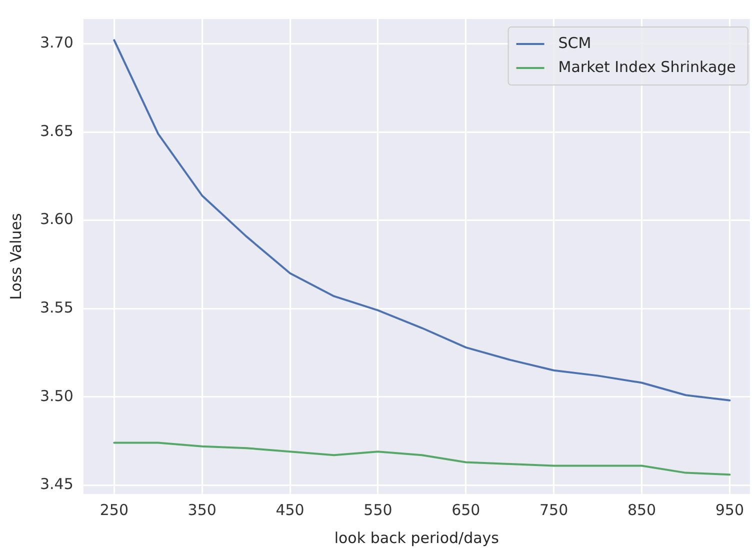 The width and height of the screenshot is (752, 556). Describe the element at coordinates (57, 43) in the screenshot. I see `y-tick-label: 3.70` at that location.